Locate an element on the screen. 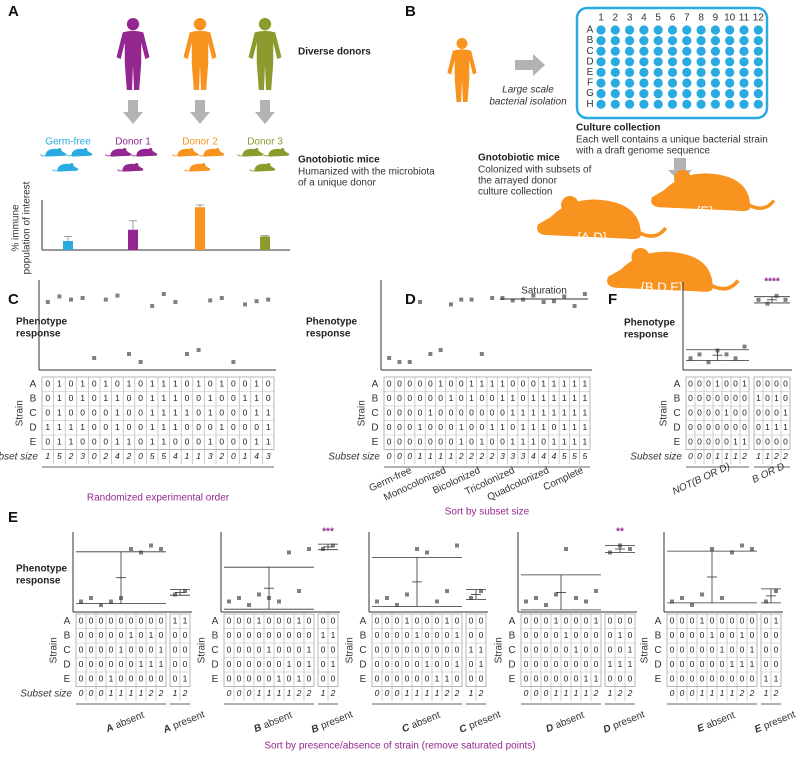  group-label: B OR D is located at coordinates (769, 473).